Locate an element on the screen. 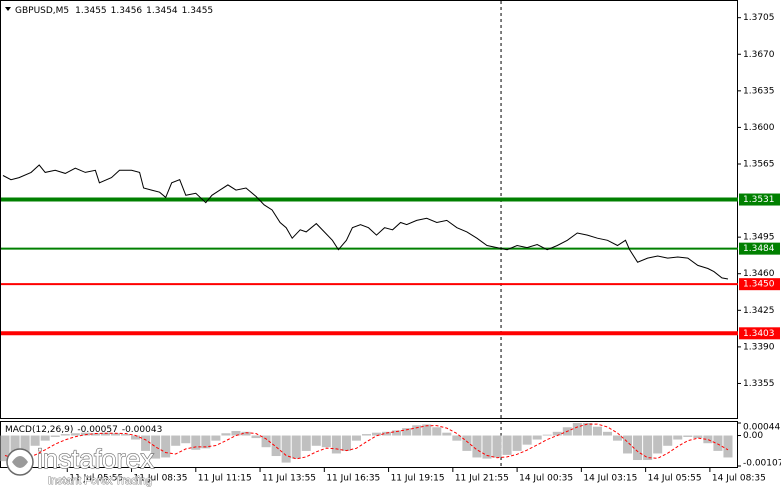 This screenshot has width=781, height=489. macd-header: MACD(12,26,9) -0.00057 -0.00043 is located at coordinates (83, 430).